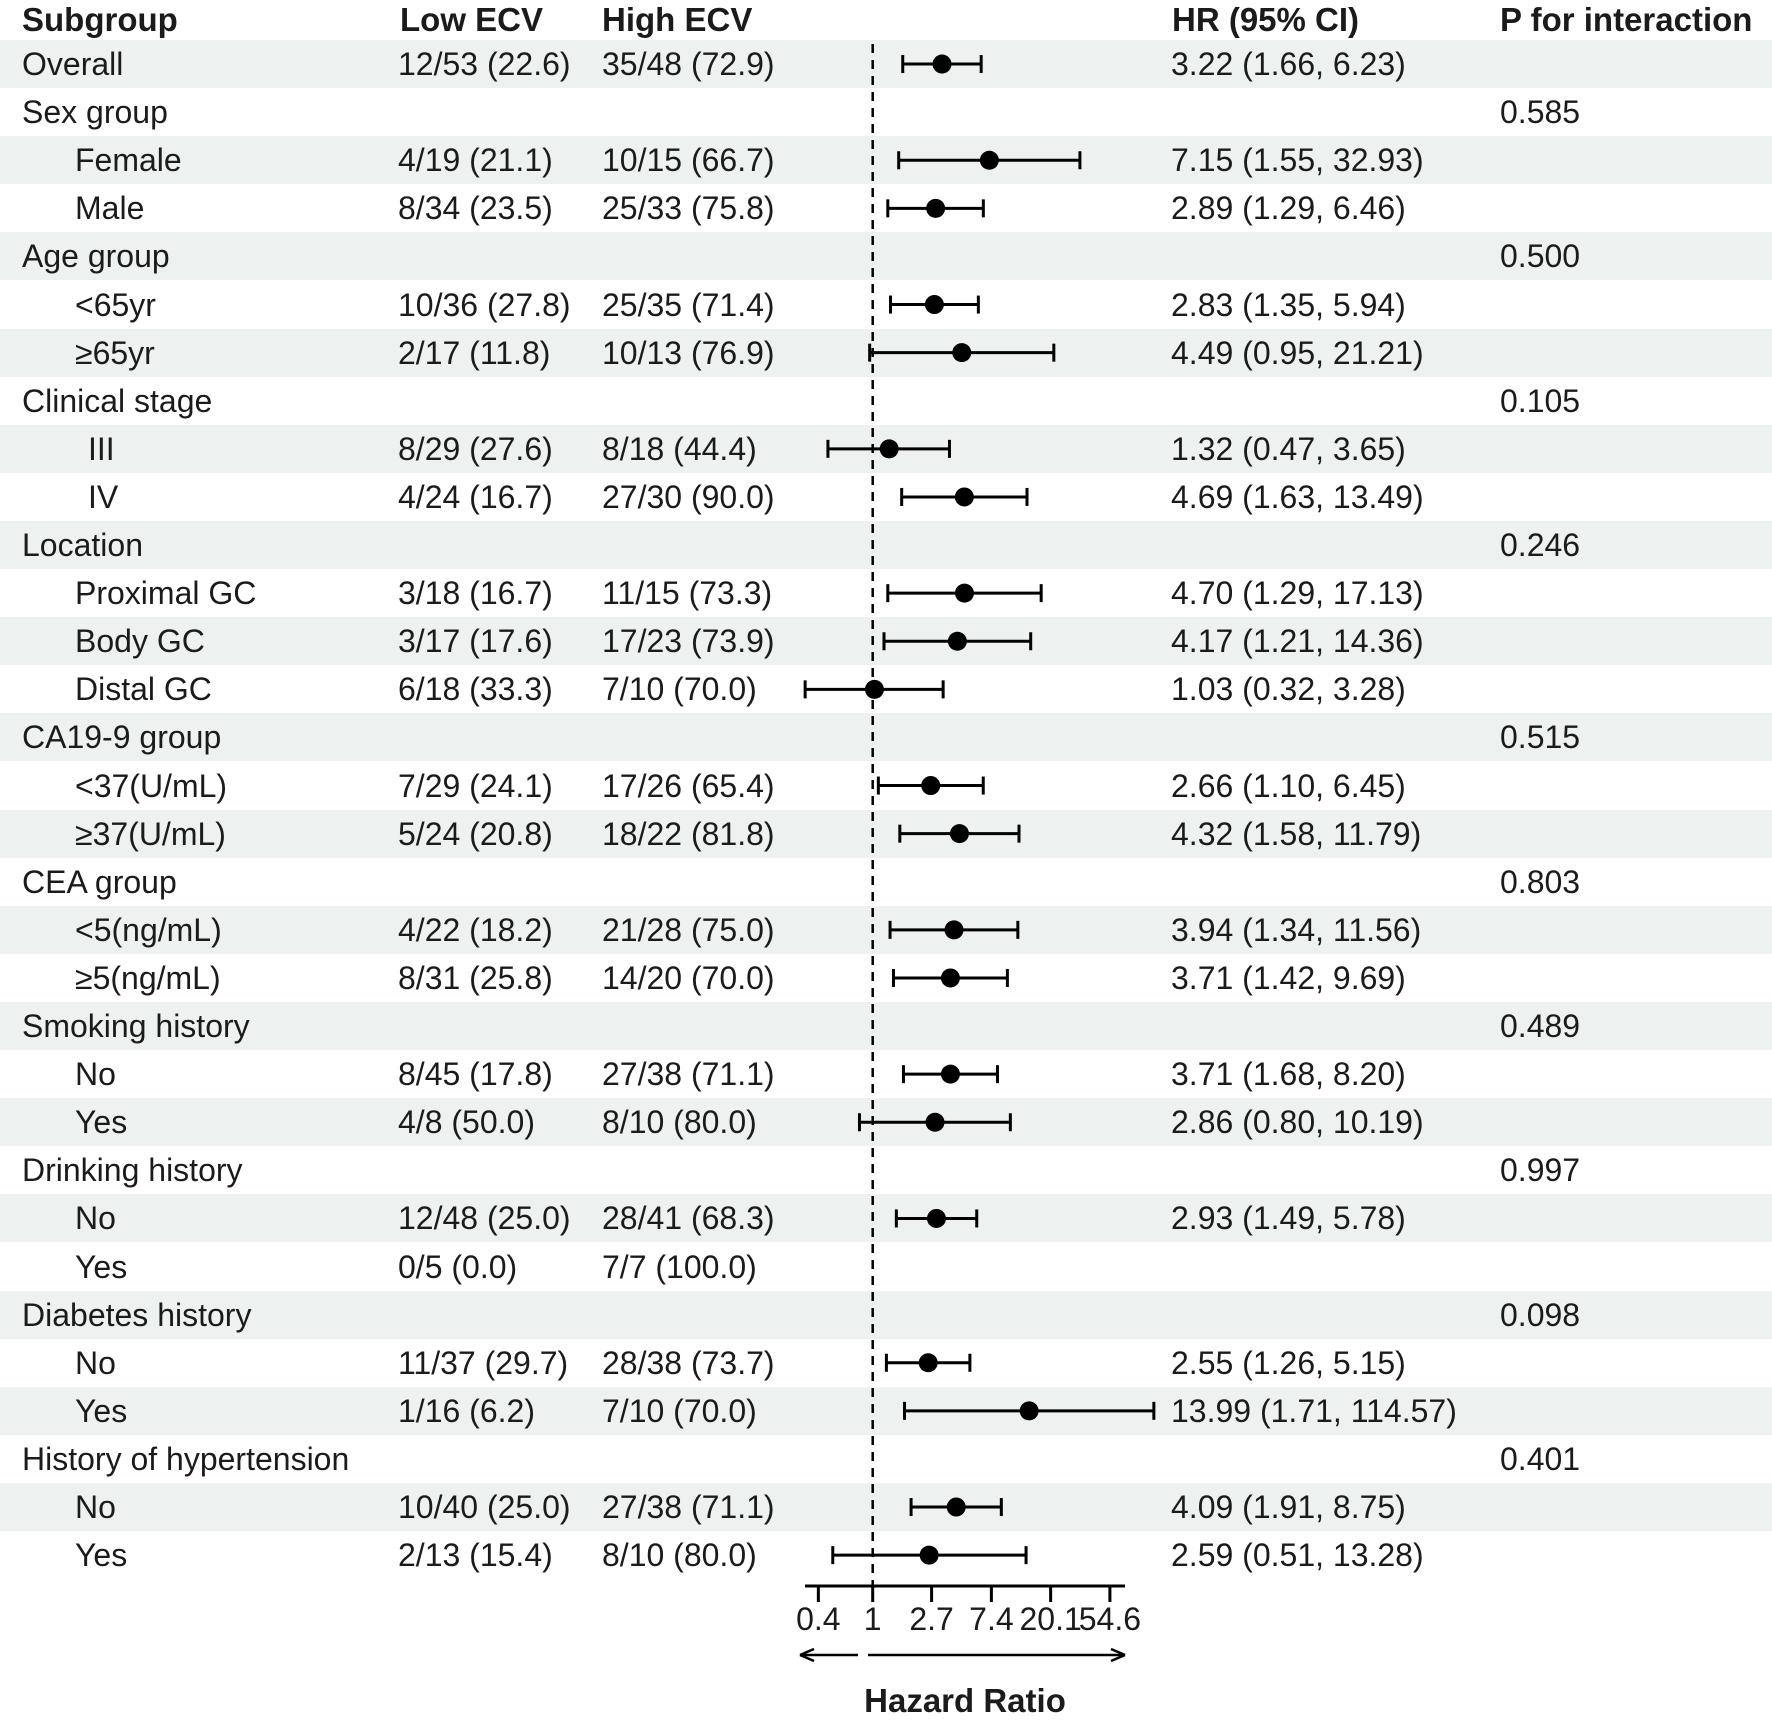 Image resolution: width=1772 pixels, height=1722 pixels. What do you see at coordinates (1288, 1218) in the screenshot?
I see `hr-ci-value: 2.93 (1.49, 5.78)` at bounding box center [1288, 1218].